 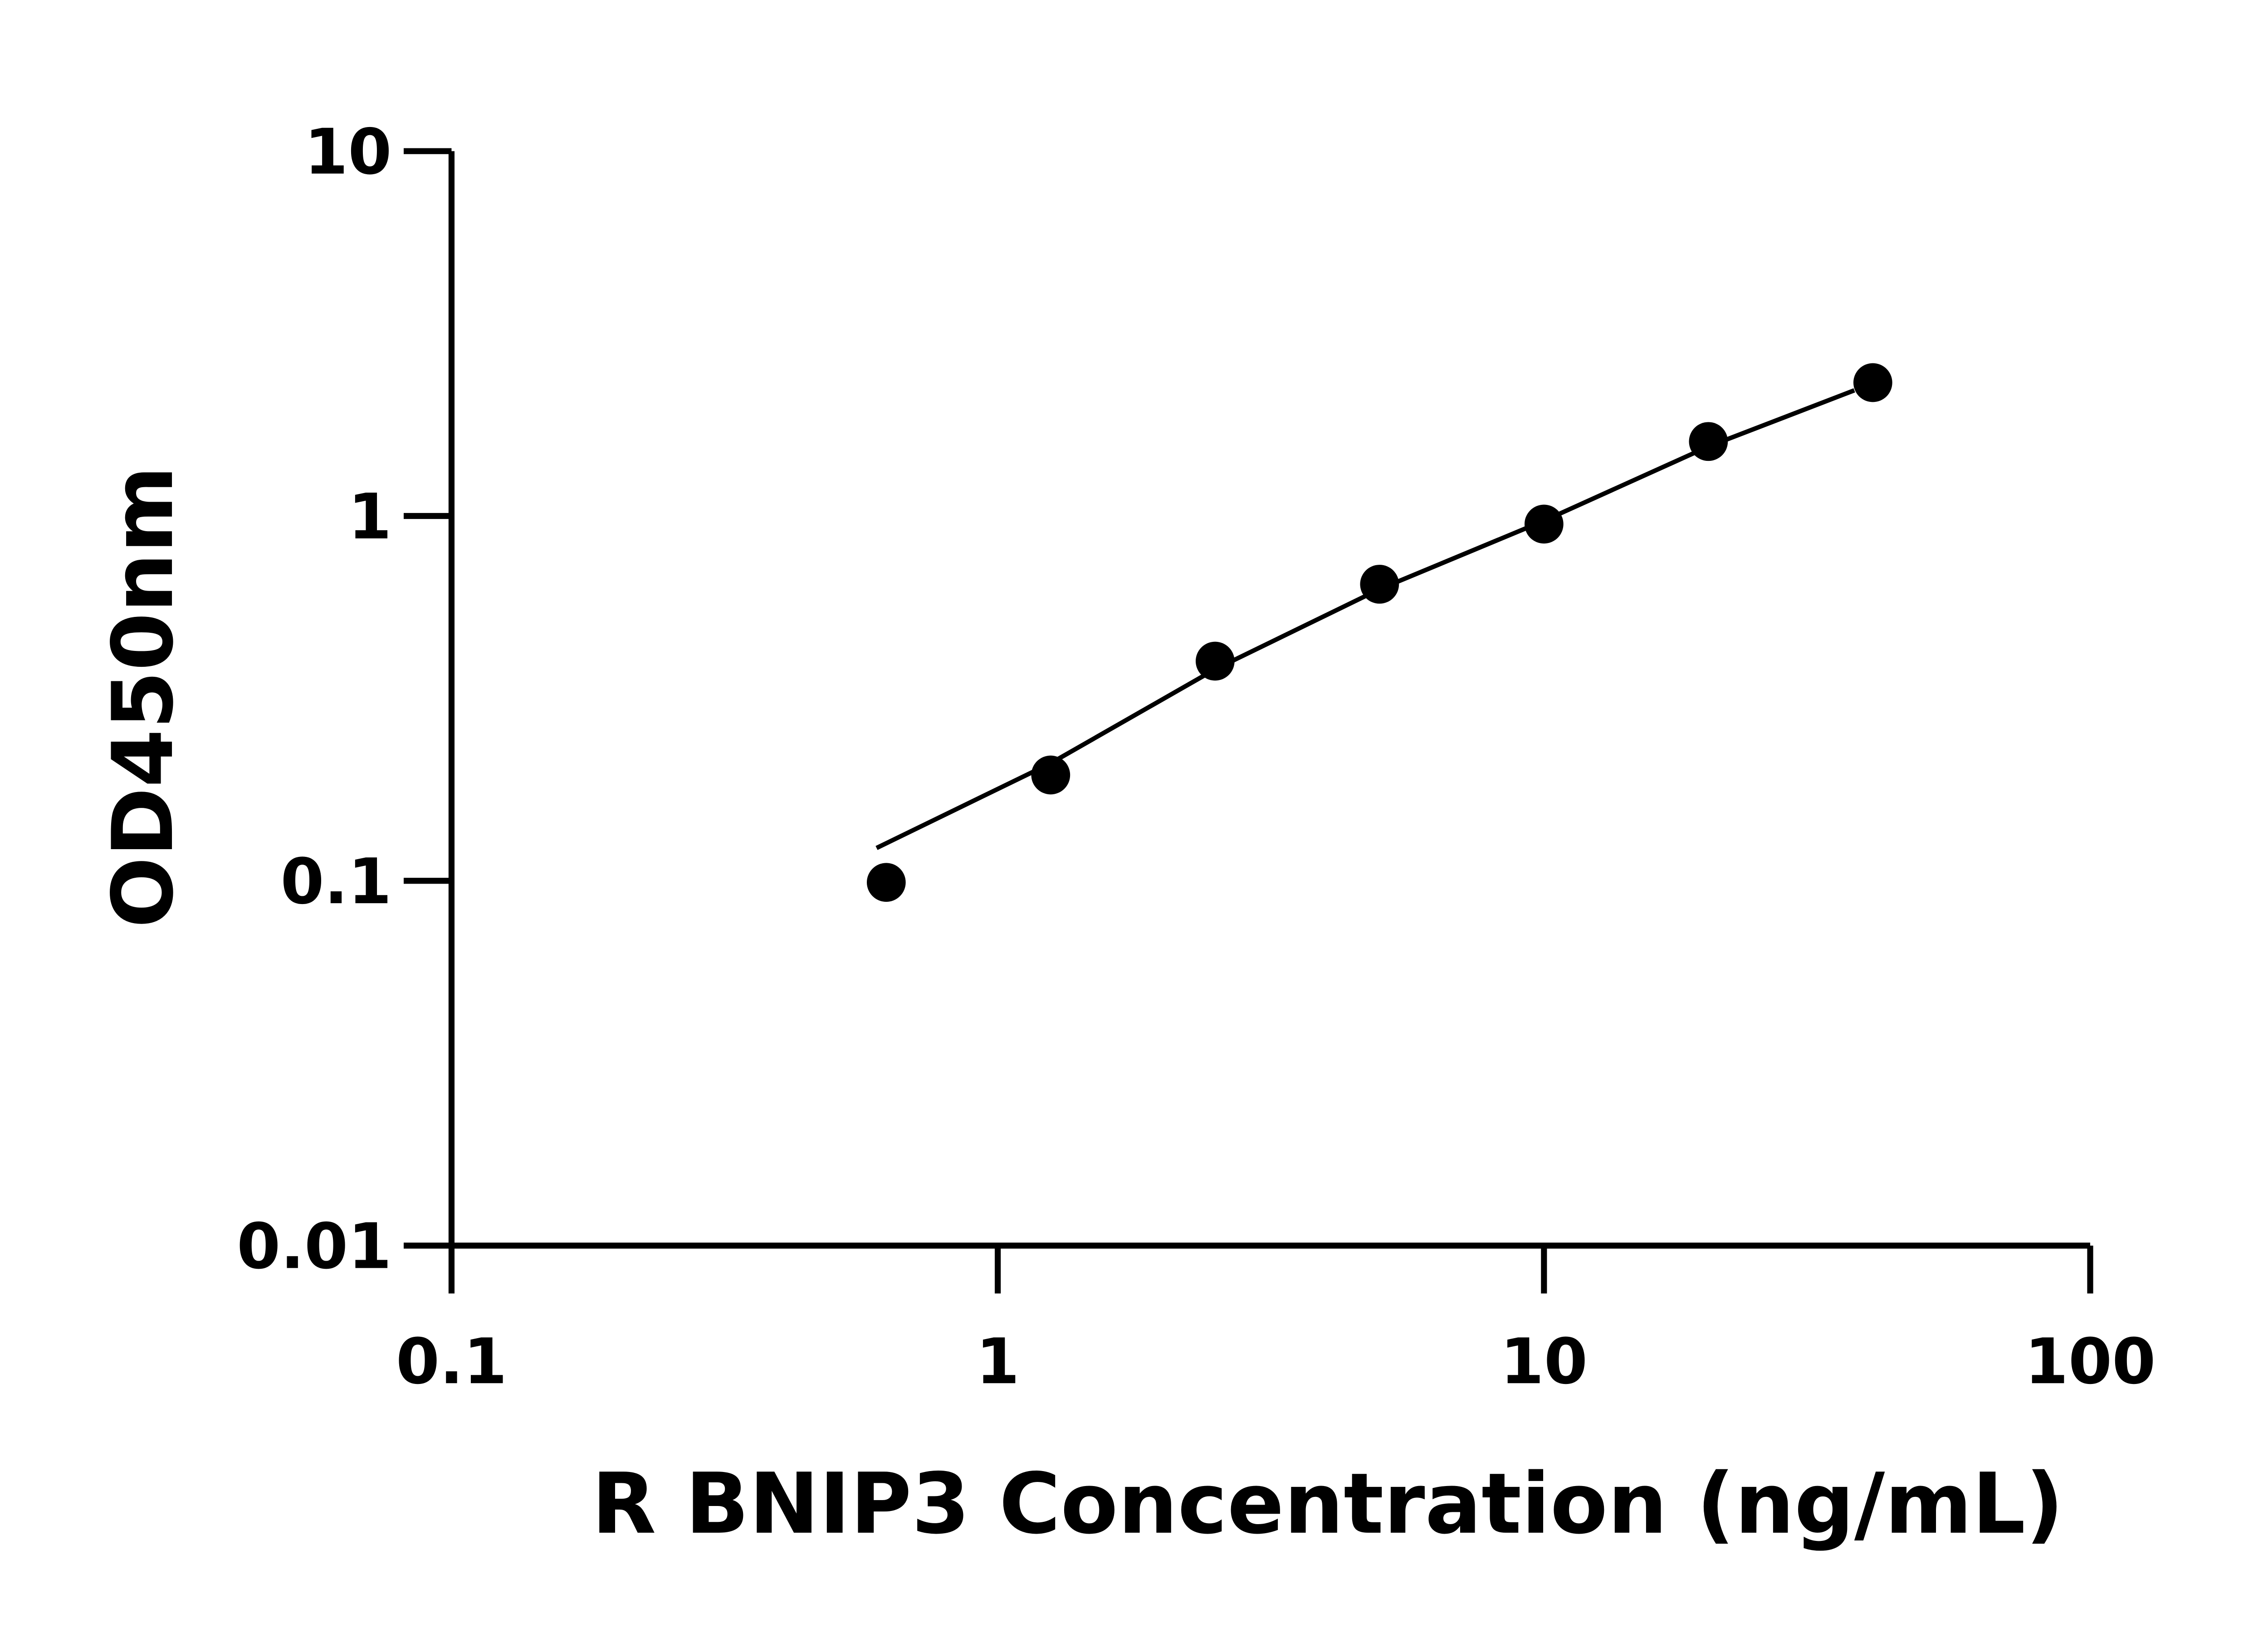 What do you see at coordinates (315, 1246) in the screenshot?
I see `y-tick-label: 0.01` at bounding box center [315, 1246].